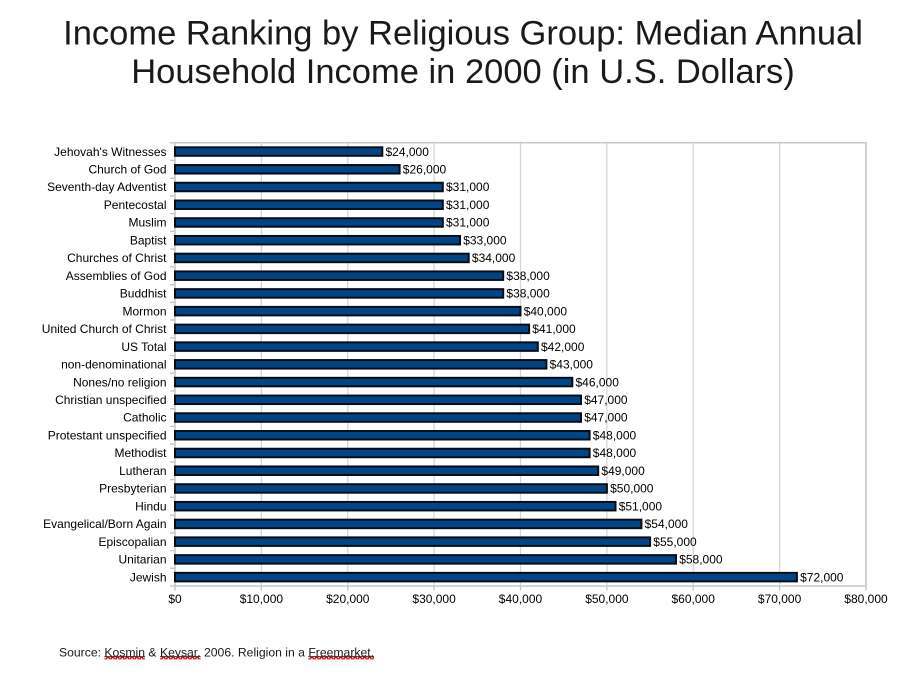  Describe the element at coordinates (142, 471) in the screenshot. I see `svg-text: Lutheran` at that location.